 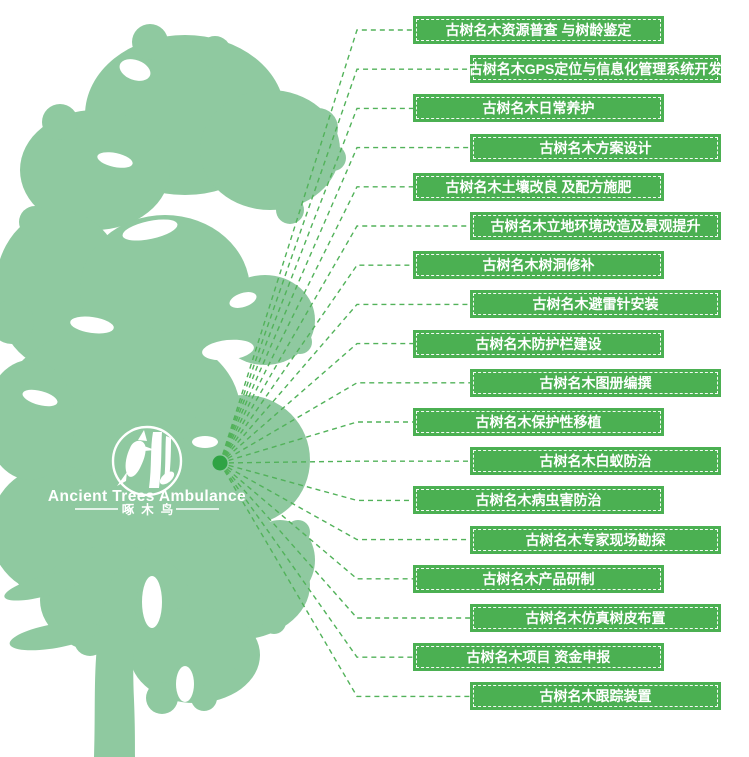 What do you see at coordinates (117, 662) in the screenshot?
I see `tree-trunk` at bounding box center [117, 662].